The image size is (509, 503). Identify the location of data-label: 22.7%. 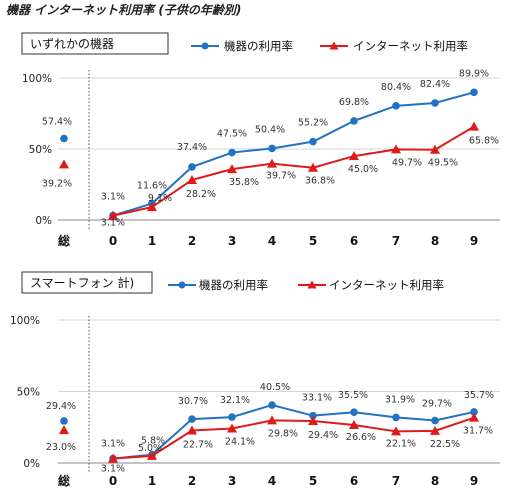
(198, 445).